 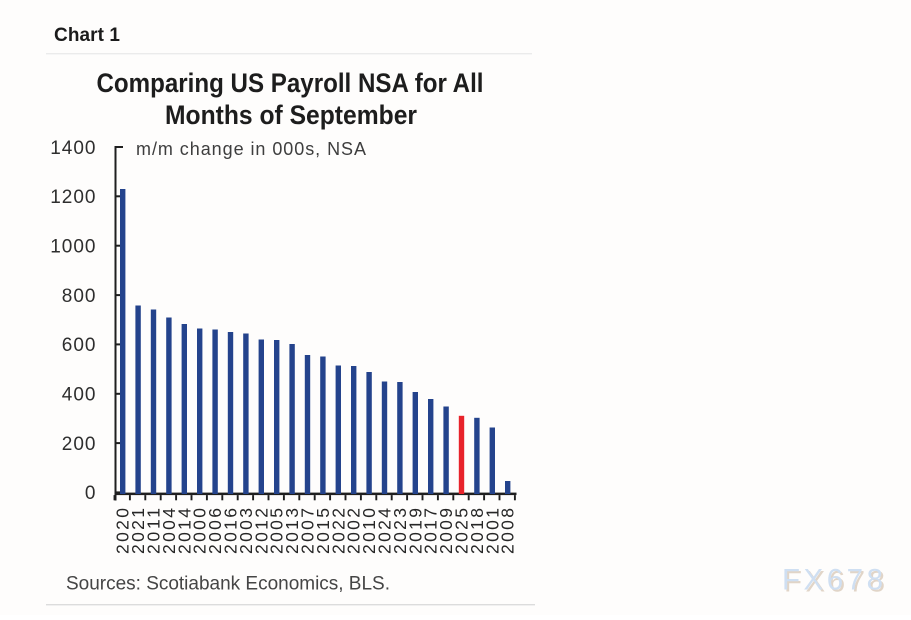 I want to click on svg-text: 1000, so click(x=73, y=247).